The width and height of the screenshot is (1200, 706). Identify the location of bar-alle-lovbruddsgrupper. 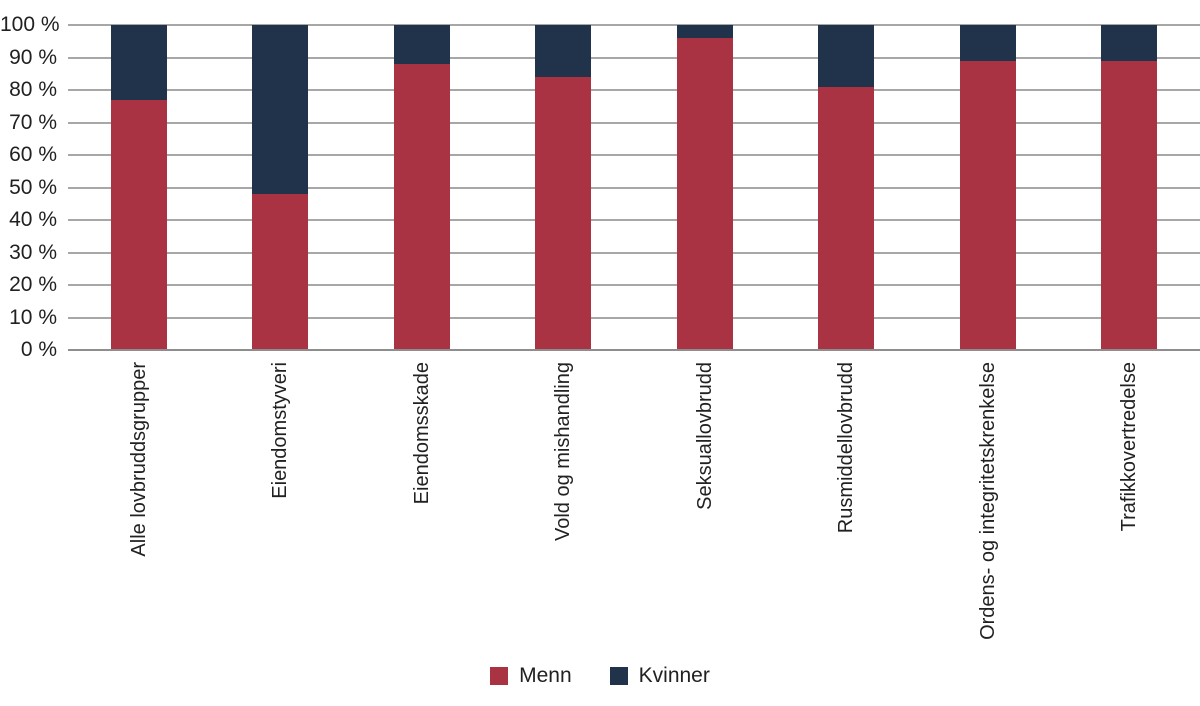
(138, 187).